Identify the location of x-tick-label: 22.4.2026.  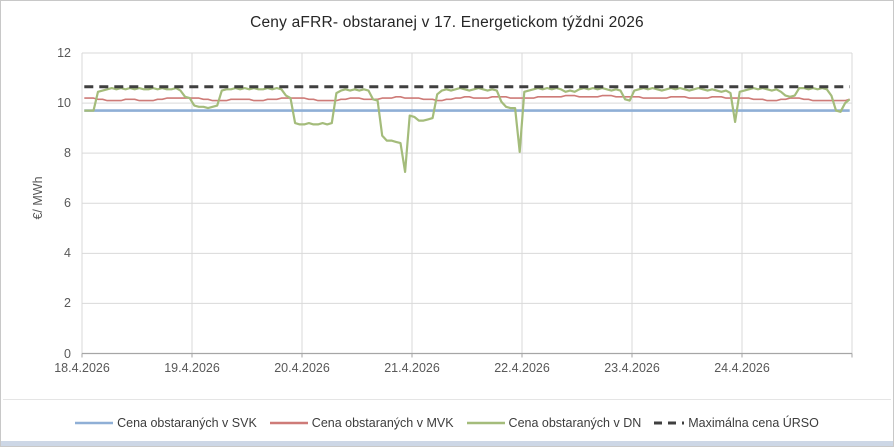
(522, 368).